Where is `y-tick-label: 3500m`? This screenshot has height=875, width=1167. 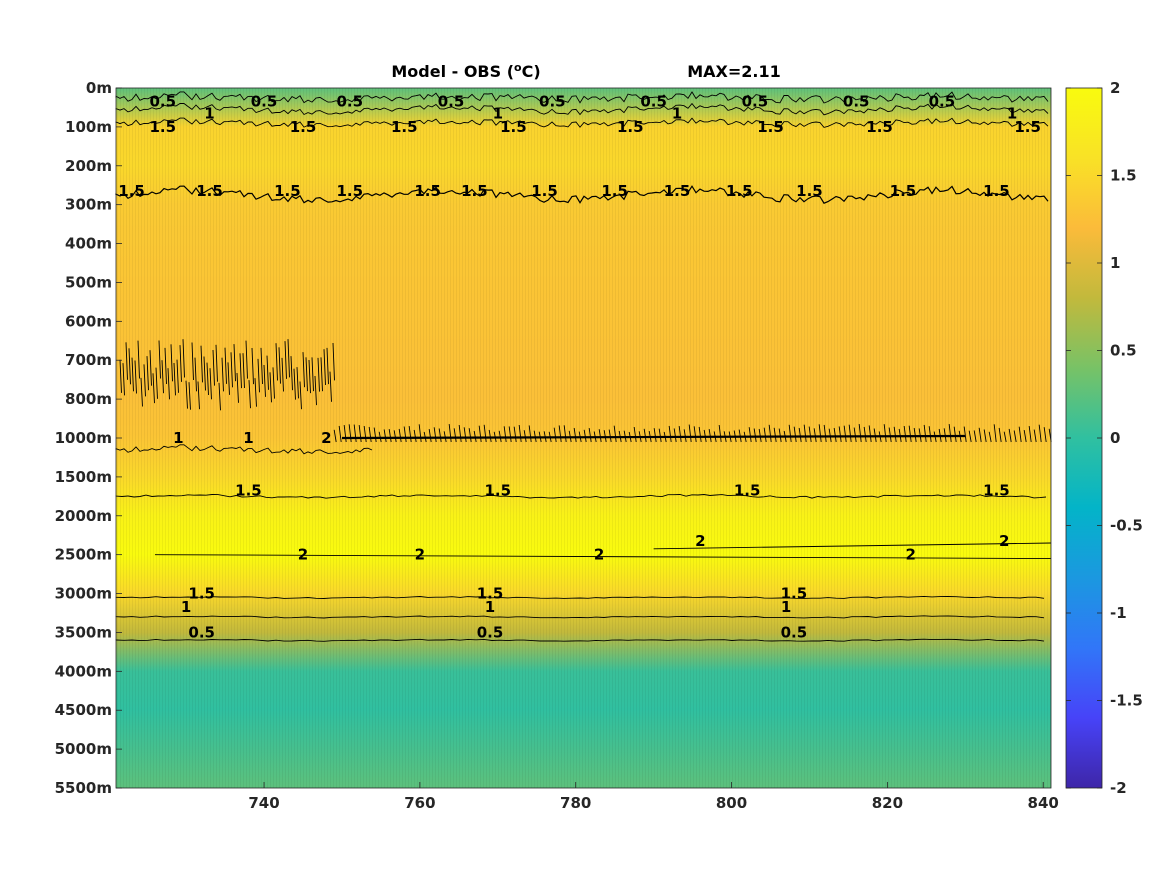 y-tick-label: 3500m is located at coordinates (83, 632).